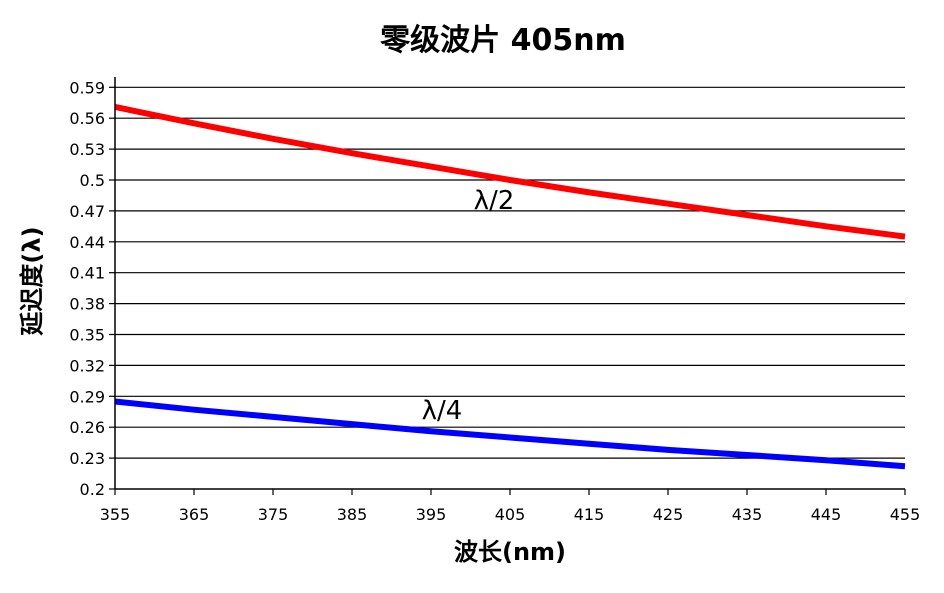  What do you see at coordinates (747, 514) in the screenshot?
I see `x-tick-label: 435` at bounding box center [747, 514].